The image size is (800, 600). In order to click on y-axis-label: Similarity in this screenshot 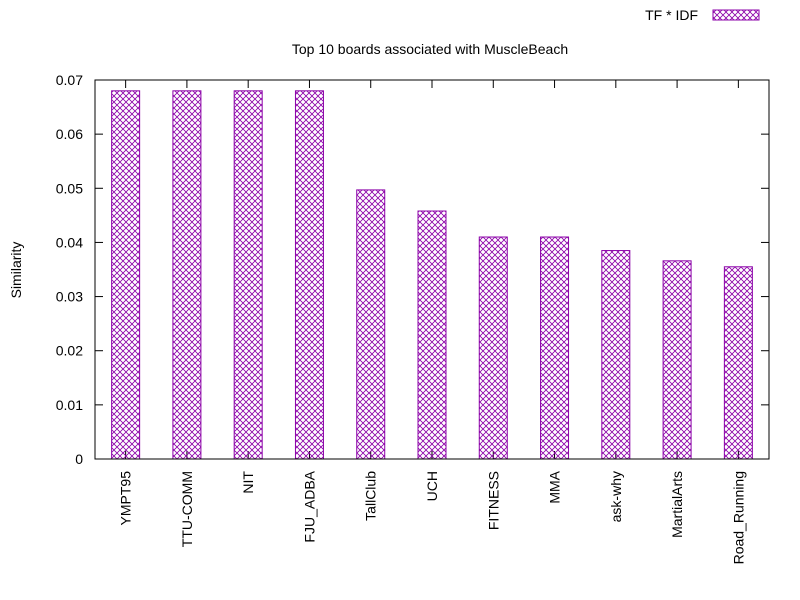, I will do `click(16, 270)`.